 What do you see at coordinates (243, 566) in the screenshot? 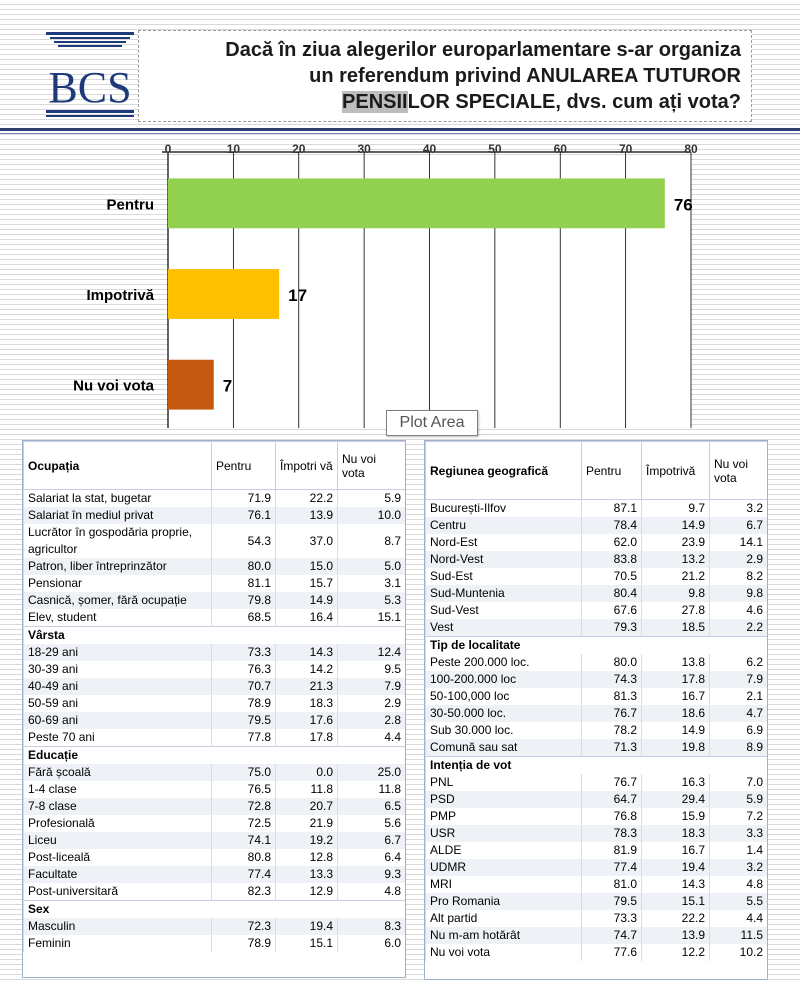
I see `value-pentru: 80.0` at bounding box center [243, 566].